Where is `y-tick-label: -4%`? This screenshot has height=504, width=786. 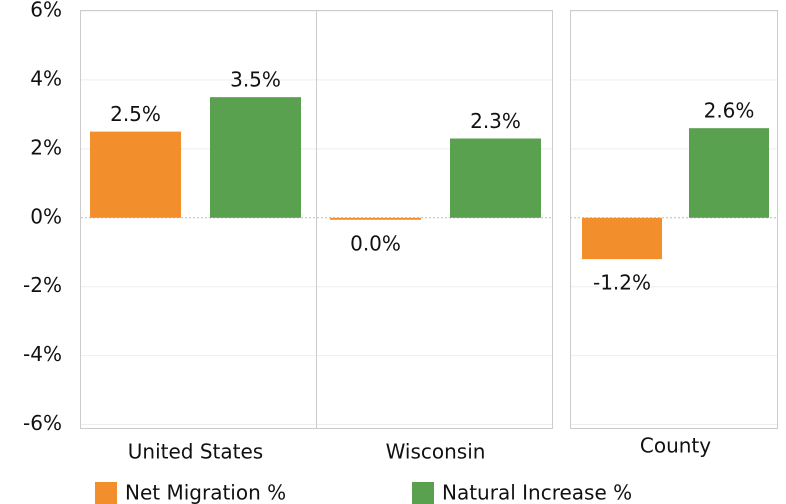 y-tick-label: -4% is located at coordinates (42, 354).